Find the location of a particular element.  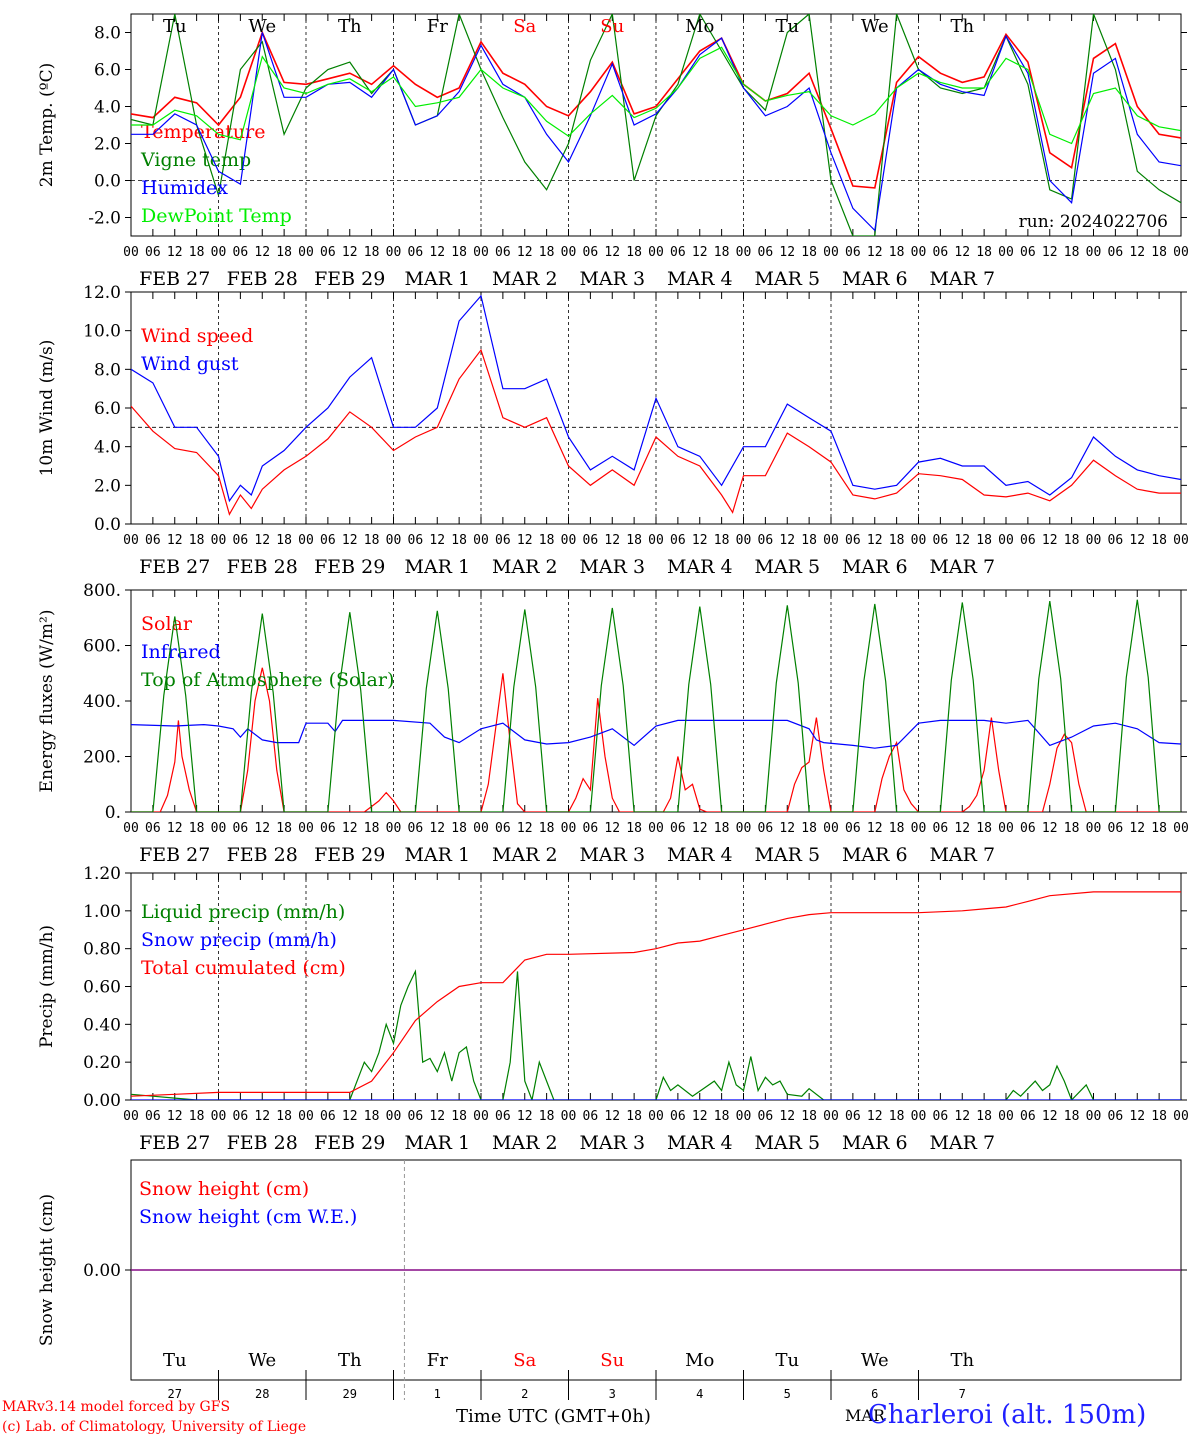

y-axis-label: Energy fluxes (W/m²) is located at coordinates (47, 701).